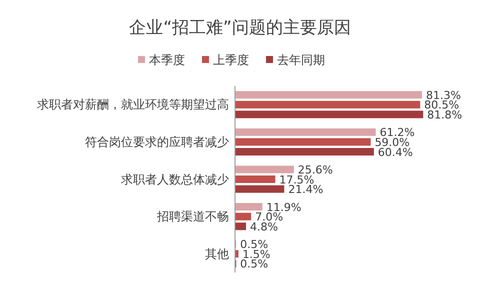 This screenshot has height=288, width=480. I want to click on y-tick-label: 符合岗位要求的应聘者减少, so click(157, 141).